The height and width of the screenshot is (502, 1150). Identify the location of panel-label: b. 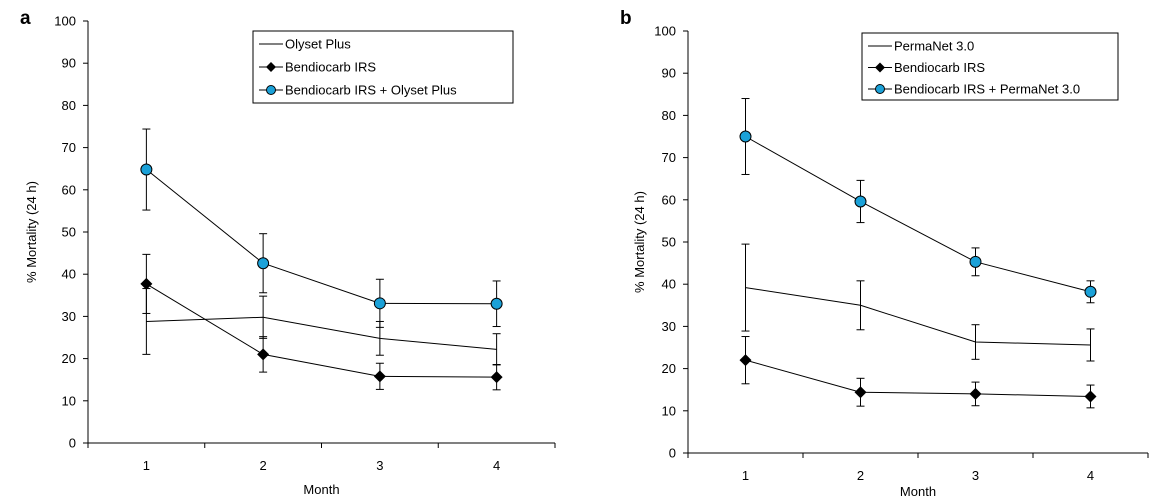
(626, 18).